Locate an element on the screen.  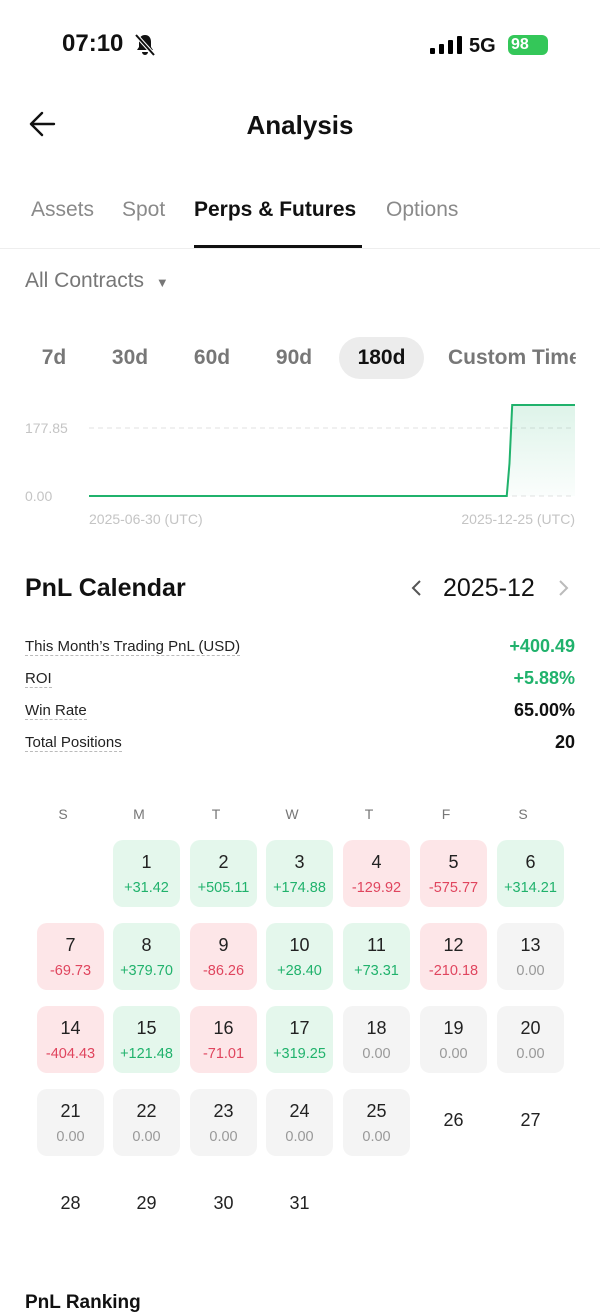
day-cell: 27 is located at coordinates (530, 1122).